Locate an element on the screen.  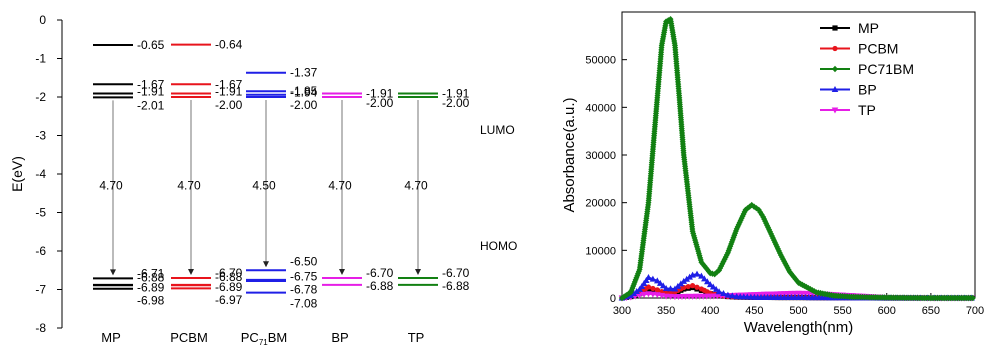
gap-label: 4.50 is located at coordinates (264, 185).